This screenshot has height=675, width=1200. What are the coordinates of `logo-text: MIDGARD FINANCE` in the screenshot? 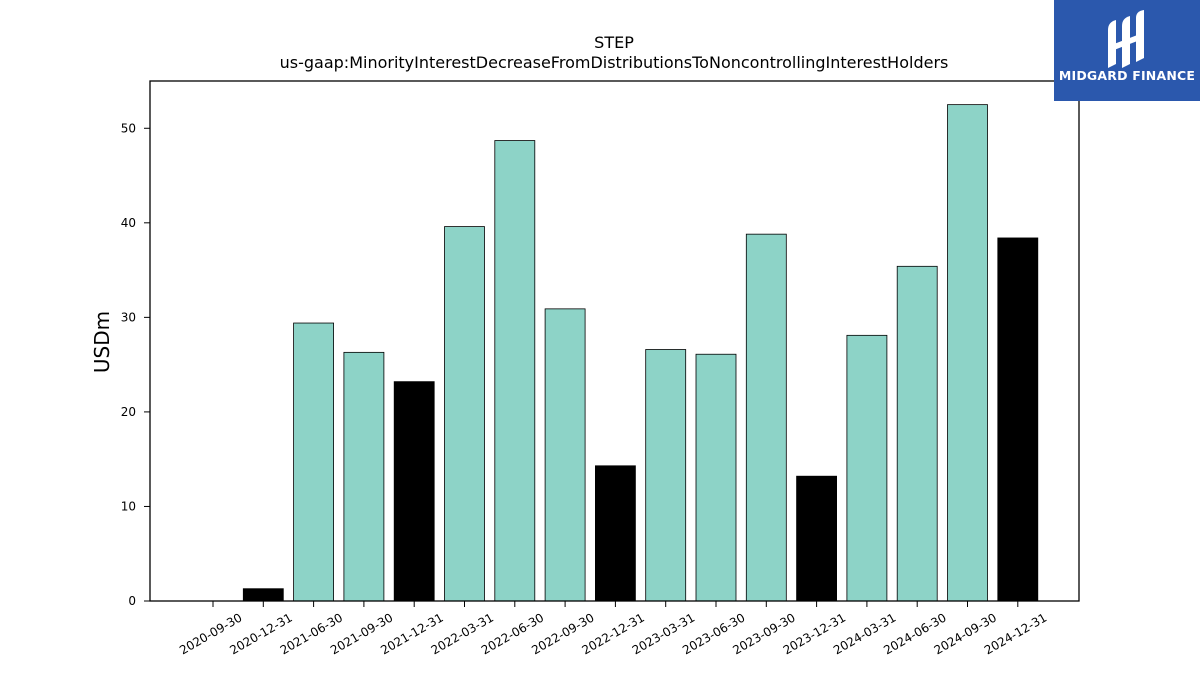 It's located at (1127, 75).